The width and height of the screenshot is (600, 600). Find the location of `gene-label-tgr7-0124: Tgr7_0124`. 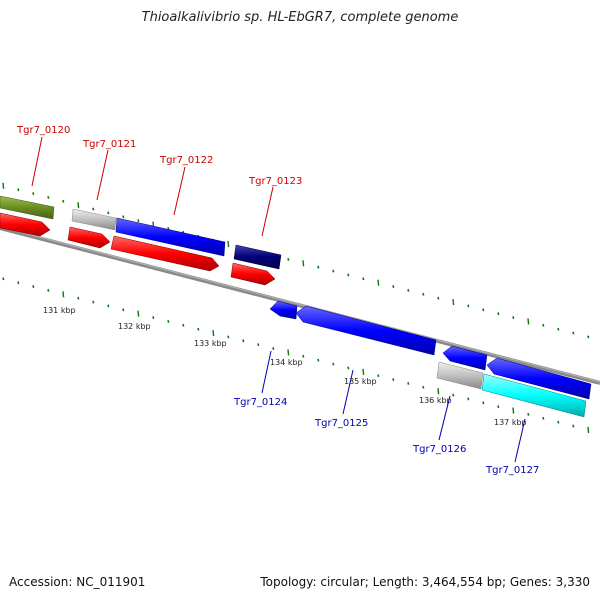

gene-label-tgr7-0124: Tgr7_0124 is located at coordinates (260, 402).